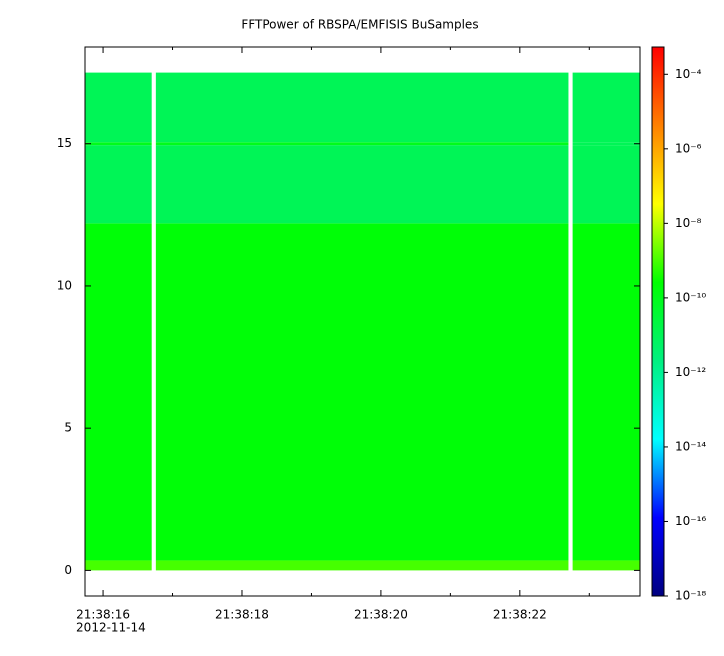 The image size is (724, 656). What do you see at coordinates (64, 143) in the screenshot?
I see `y-tick-label: 15` at bounding box center [64, 143].